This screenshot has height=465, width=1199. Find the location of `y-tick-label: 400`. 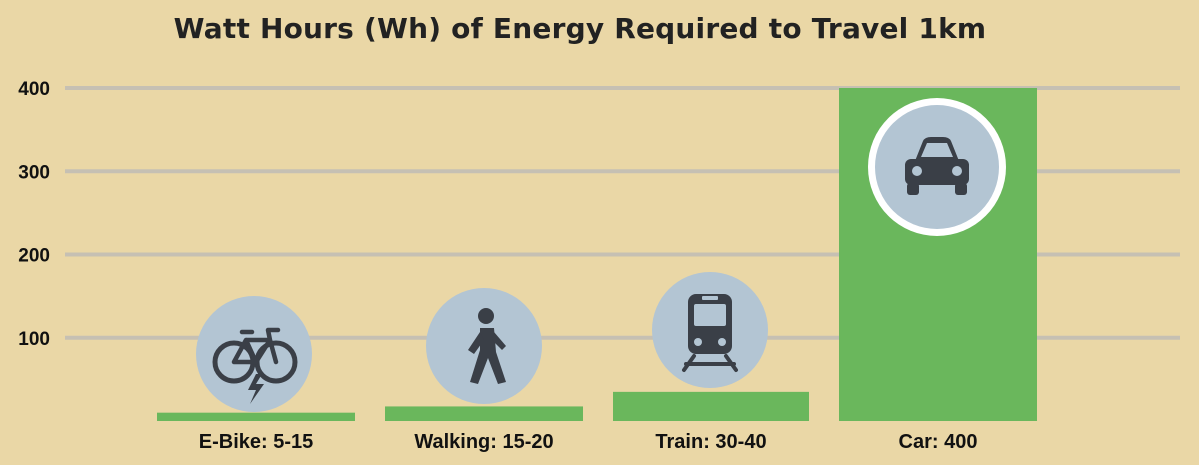

y-tick-label: 400 is located at coordinates (34, 89).